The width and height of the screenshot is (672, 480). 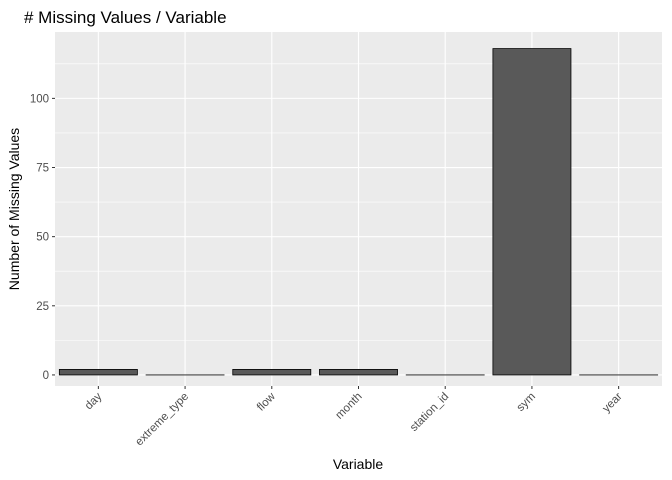 I want to click on y-tick-label: 25, so click(x=42, y=307).